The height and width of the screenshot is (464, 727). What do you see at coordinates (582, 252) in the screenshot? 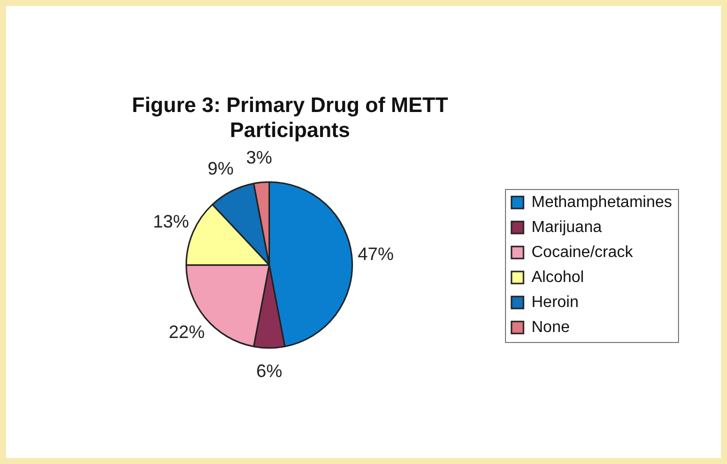
I see `legend-label: Cocaine/crack` at bounding box center [582, 252].